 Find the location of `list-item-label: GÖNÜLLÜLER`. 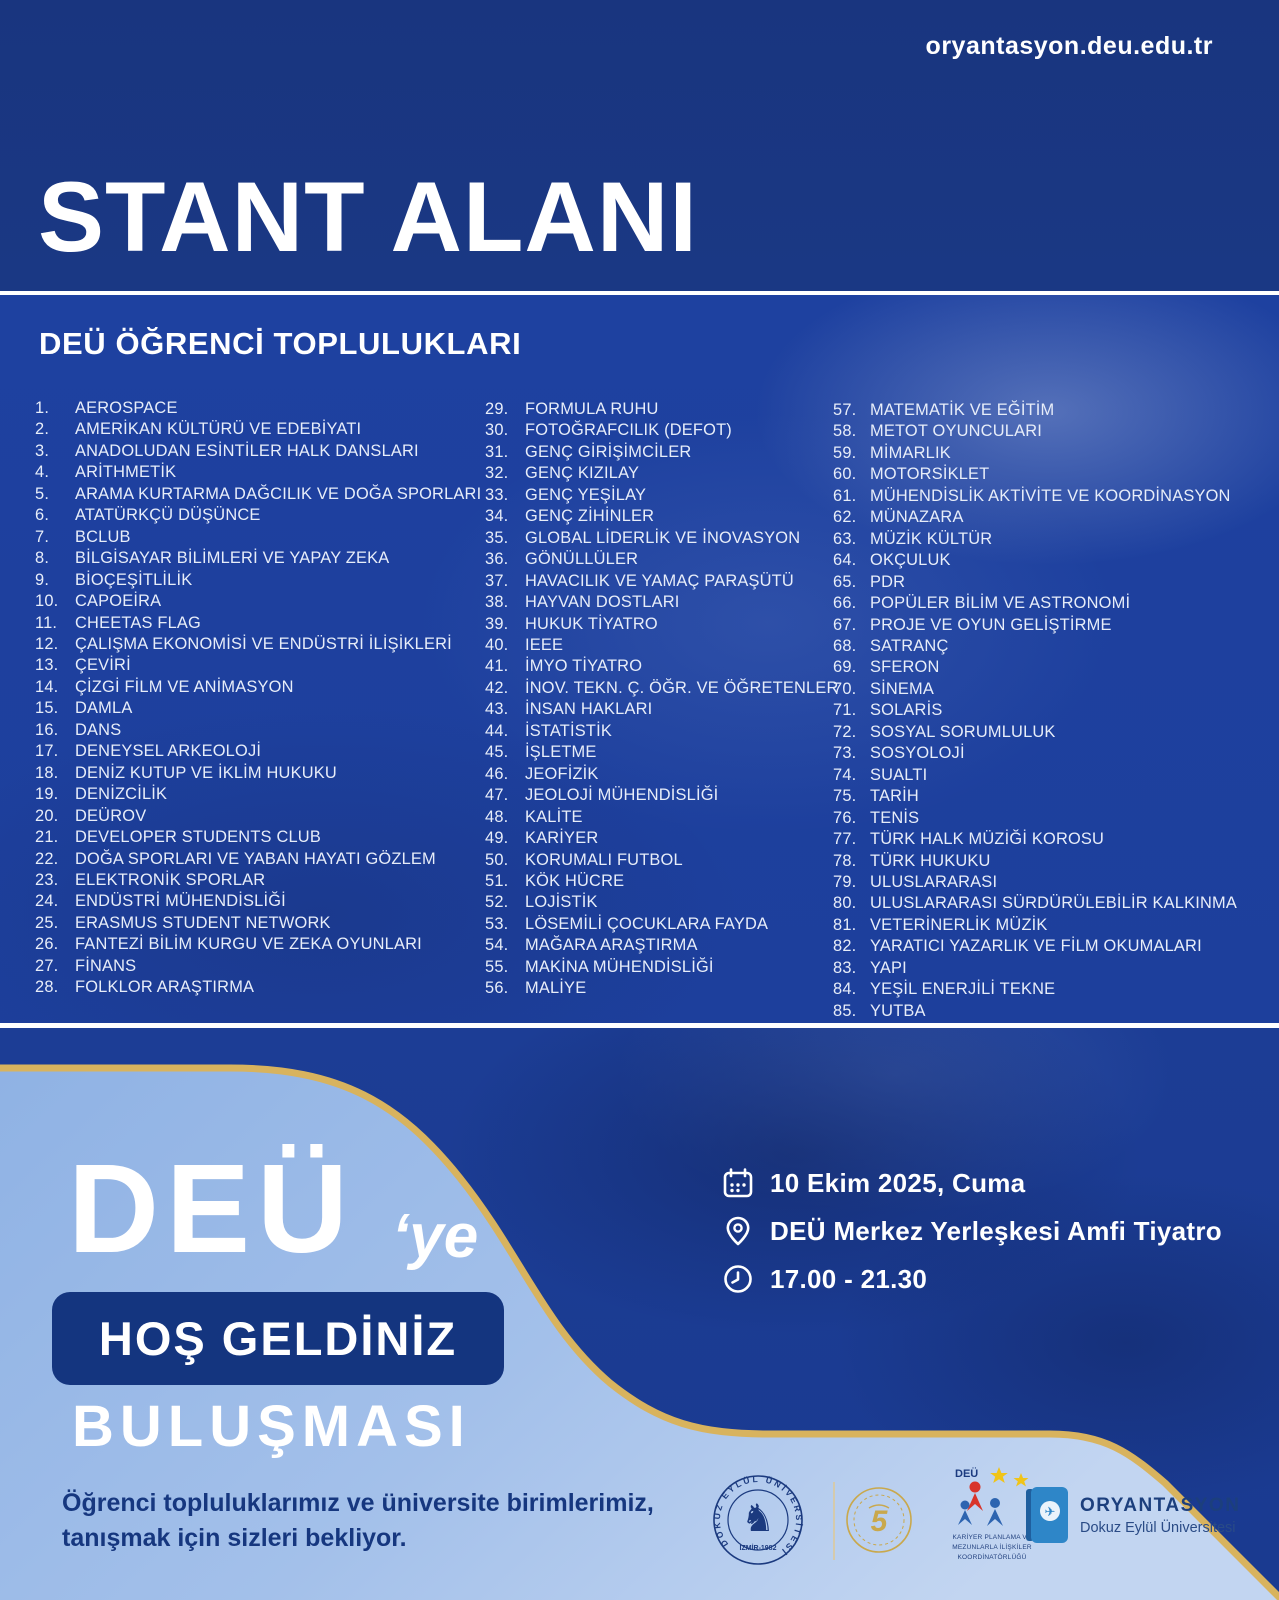

list-item-label: GÖNÜLLÜLER is located at coordinates (582, 559).